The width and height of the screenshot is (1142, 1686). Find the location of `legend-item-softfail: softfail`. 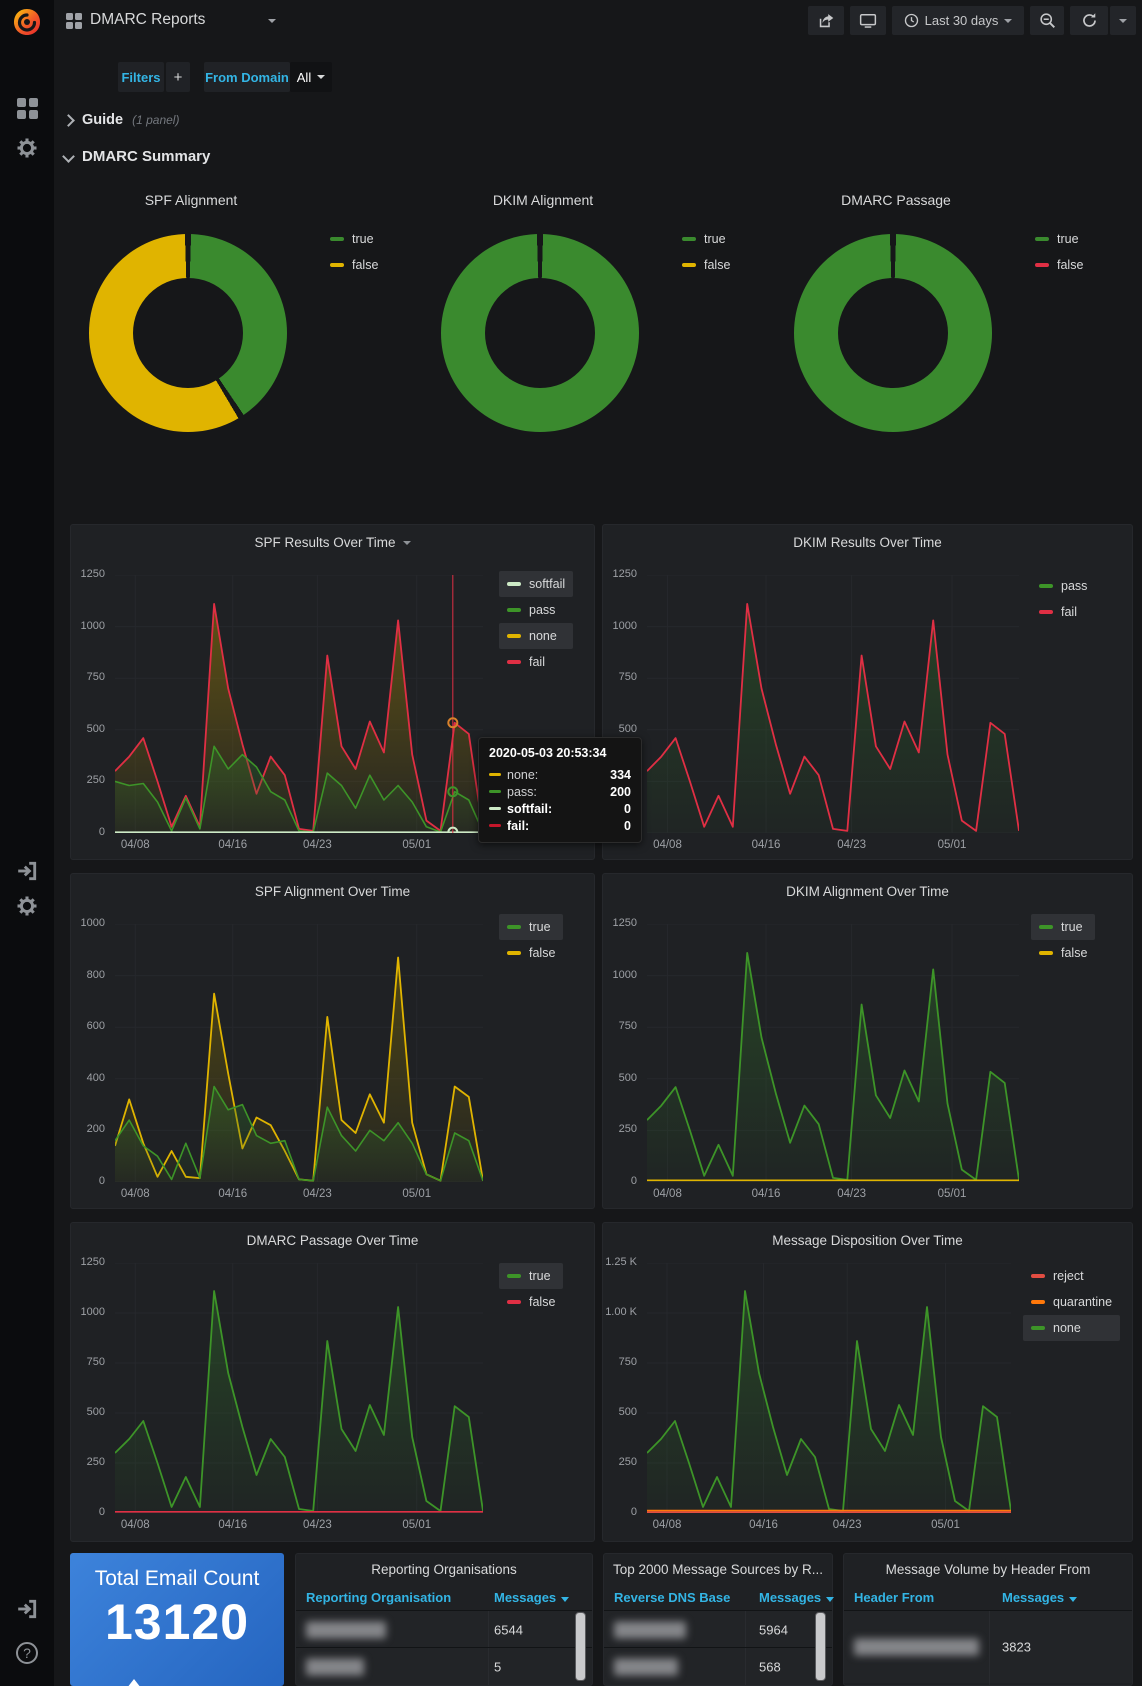

legend-item-softfail: softfail is located at coordinates (536, 584).